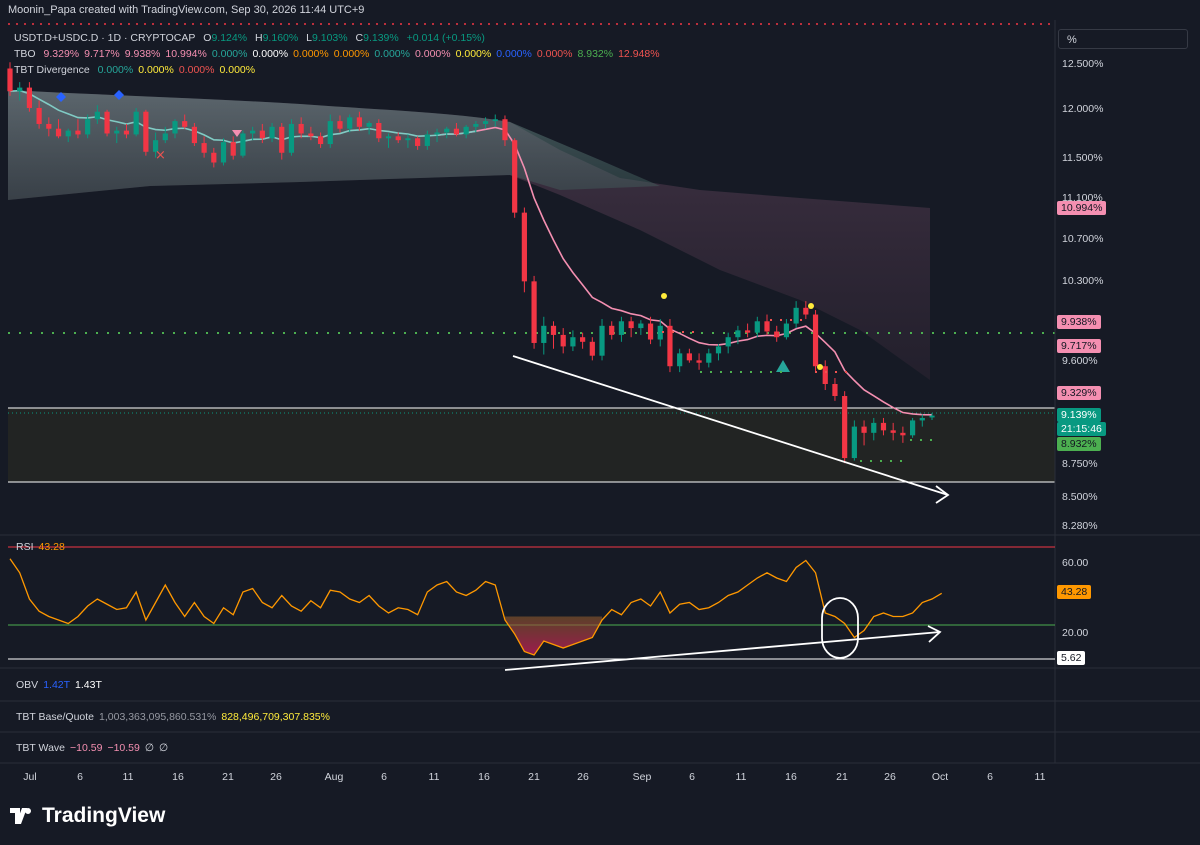 Image resolution: width=1200 pixels, height=845 pixels. Describe the element at coordinates (639, 54) in the screenshot. I see `legend-value: 12.948%` at that location.